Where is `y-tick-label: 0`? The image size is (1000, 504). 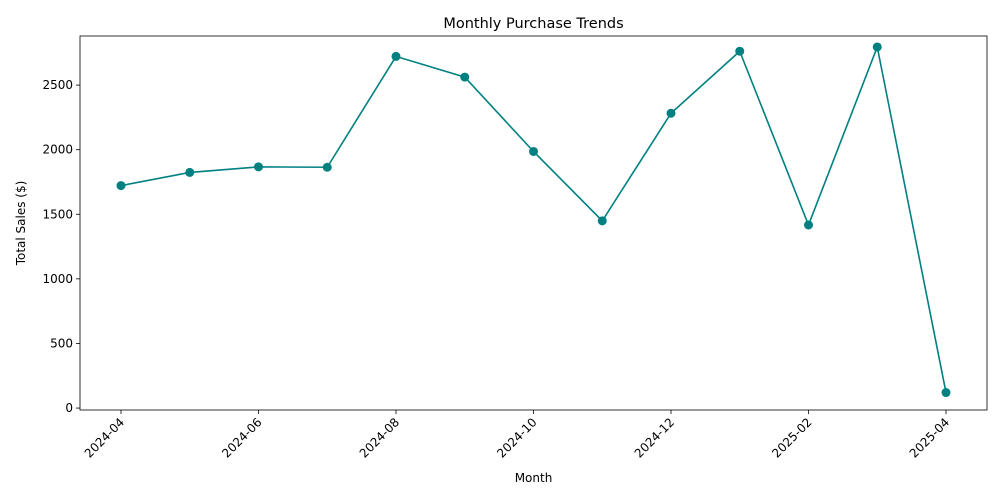 y-tick-label: 0 is located at coordinates (69, 408).